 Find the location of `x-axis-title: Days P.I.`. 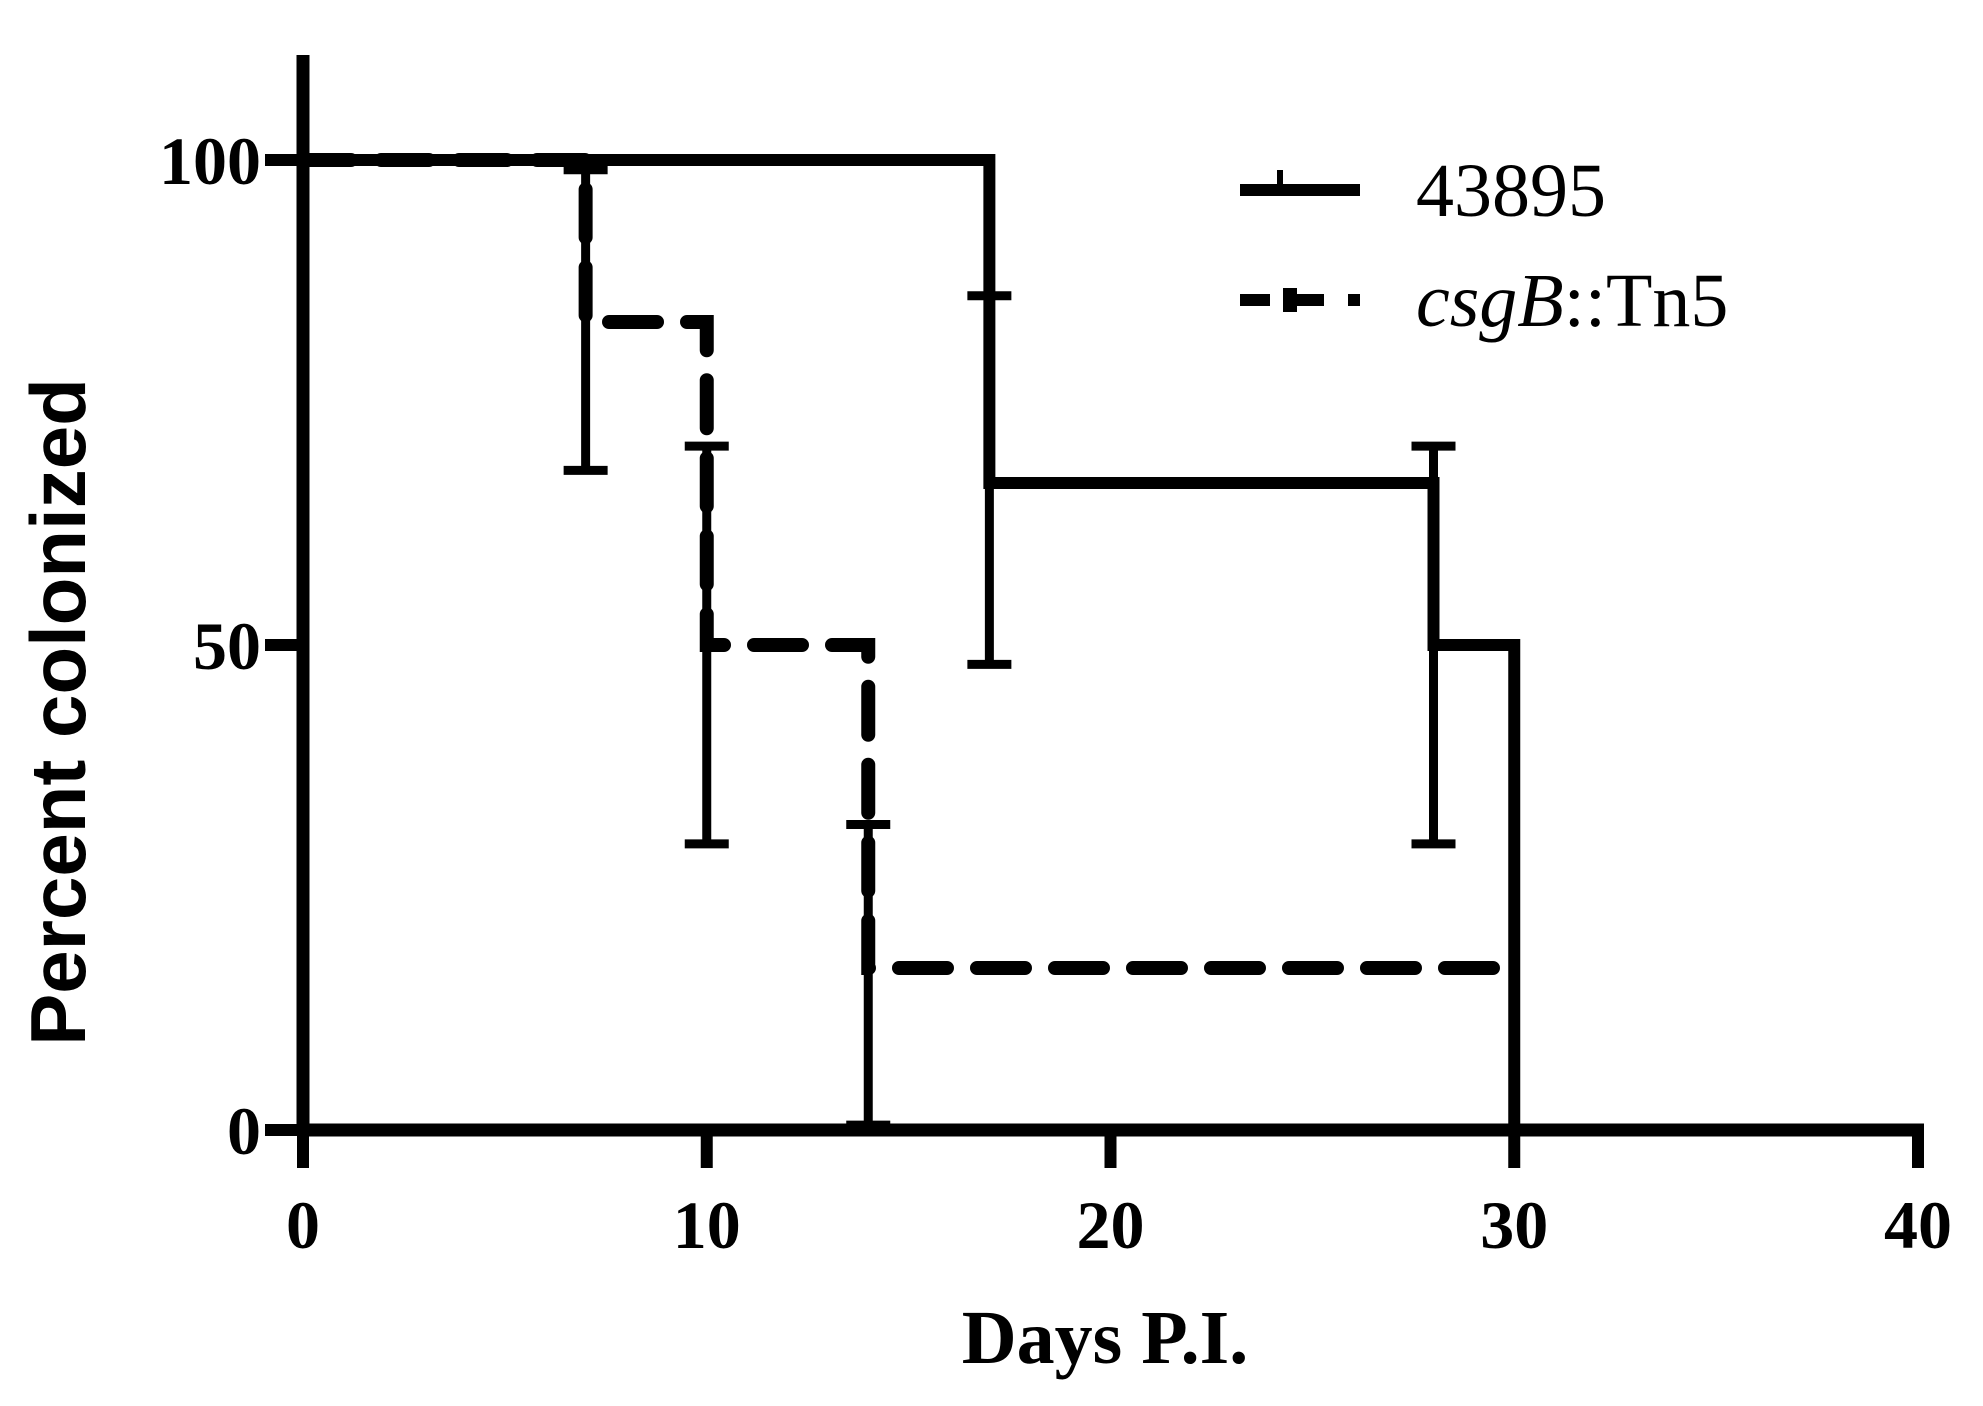

x-axis-title: Days P.I. is located at coordinates (1105, 1338).